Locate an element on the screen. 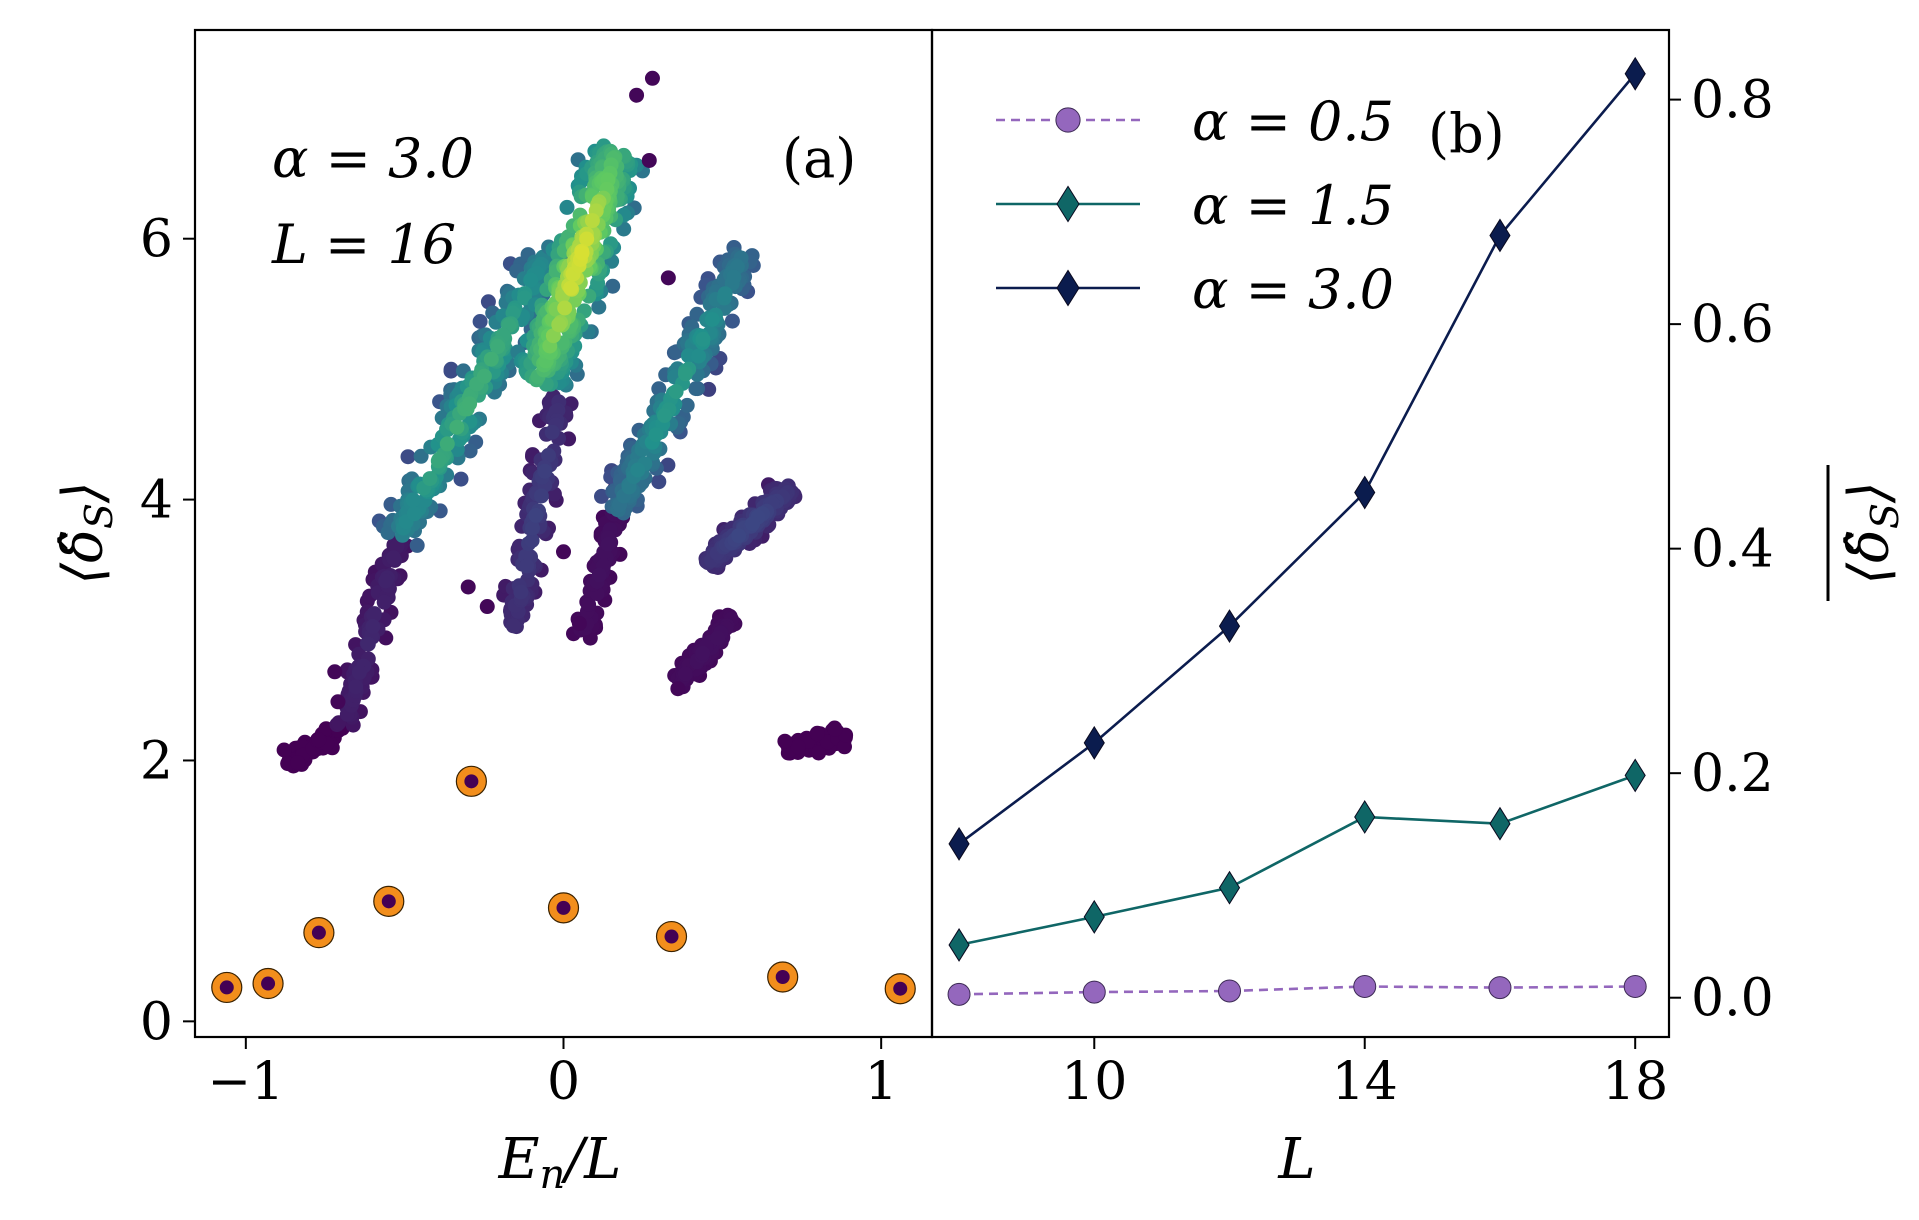 The height and width of the screenshot is (1220, 1919). legend-label: α = 0.5 is located at coordinates (1293, 121).